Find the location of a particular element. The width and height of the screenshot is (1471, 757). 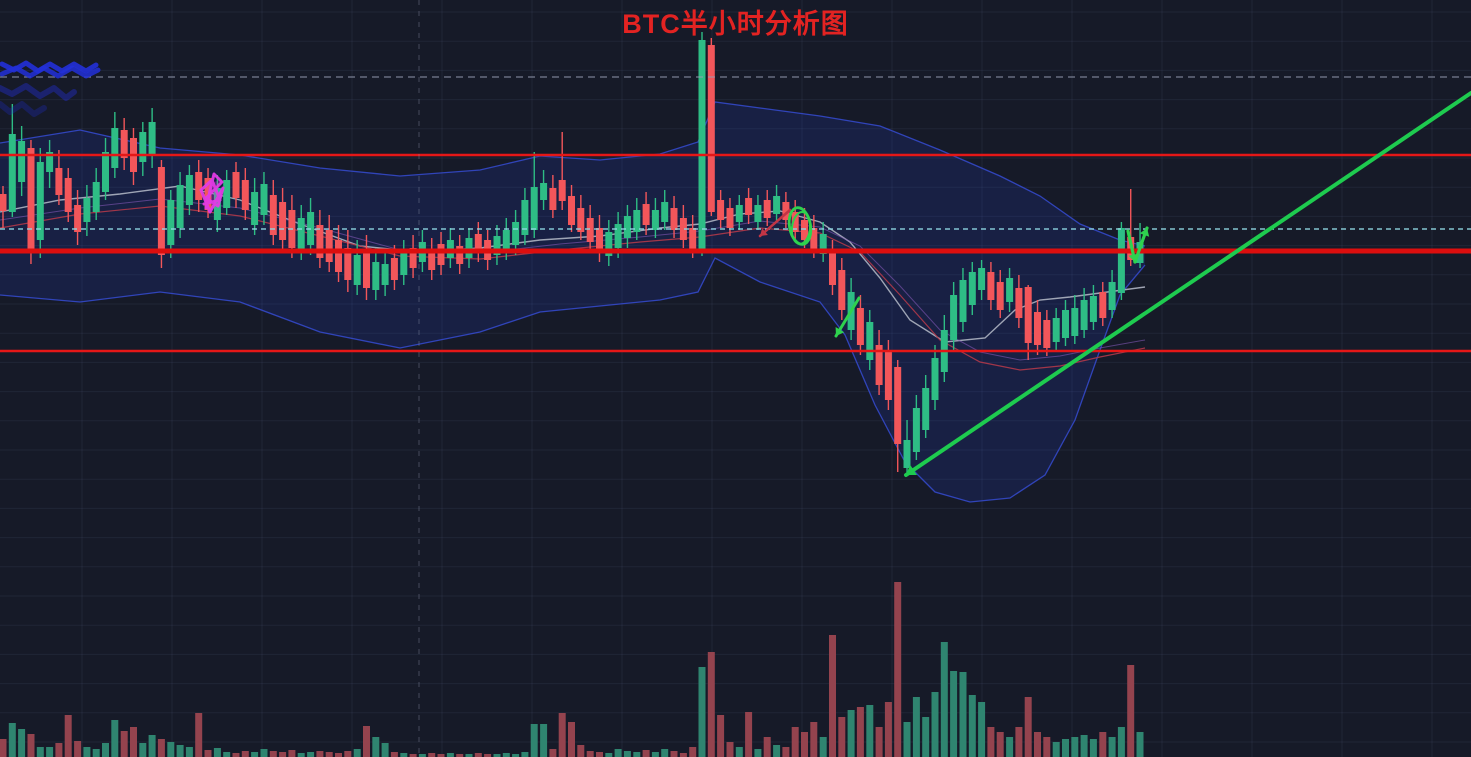

magenta-highlight-scribble is located at coordinates (212, 193).